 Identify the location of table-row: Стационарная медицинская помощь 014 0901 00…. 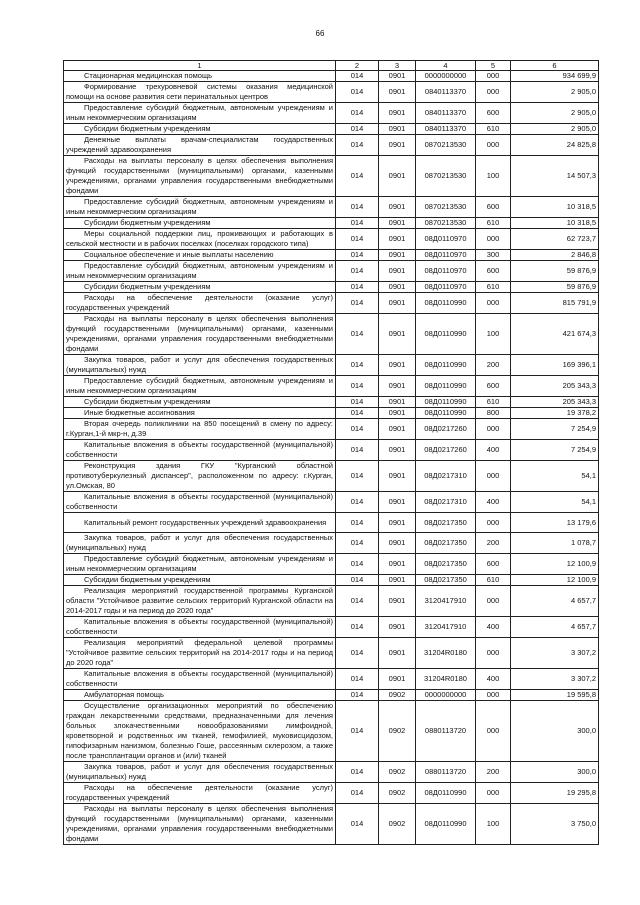
(331, 76).